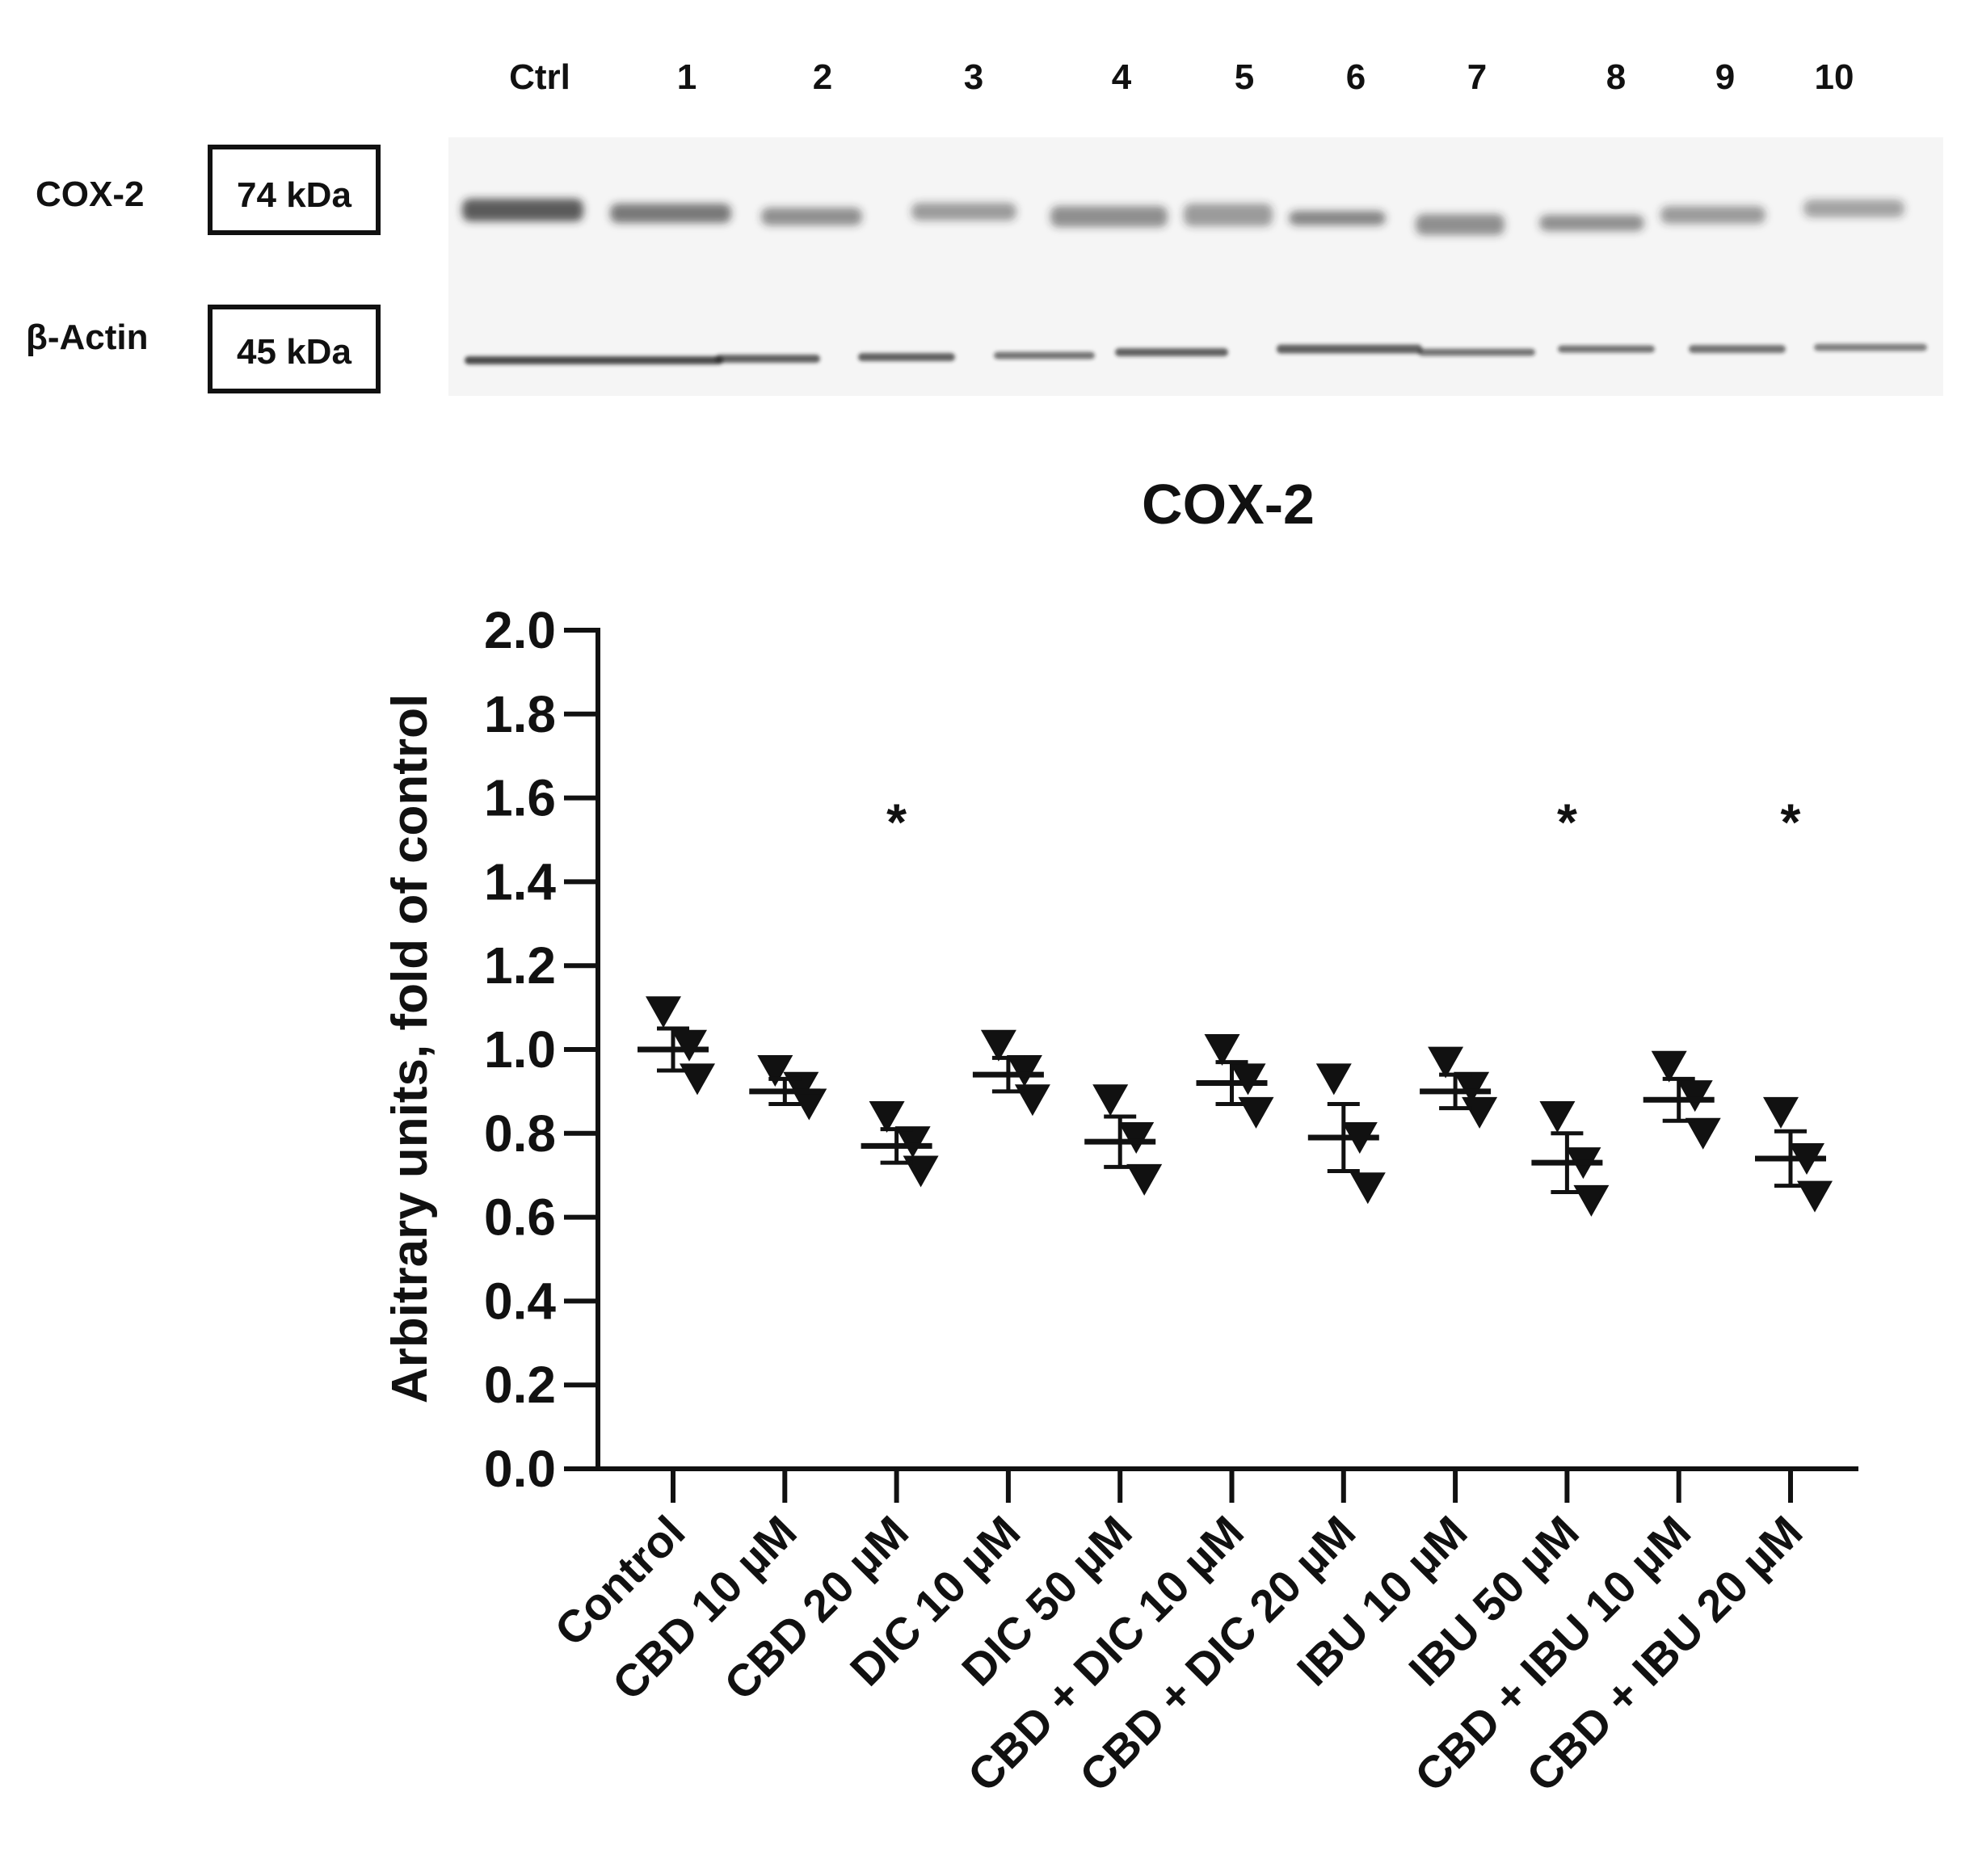 This screenshot has height=1876, width=1978. I want to click on lane-label: 8, so click(1616, 77).